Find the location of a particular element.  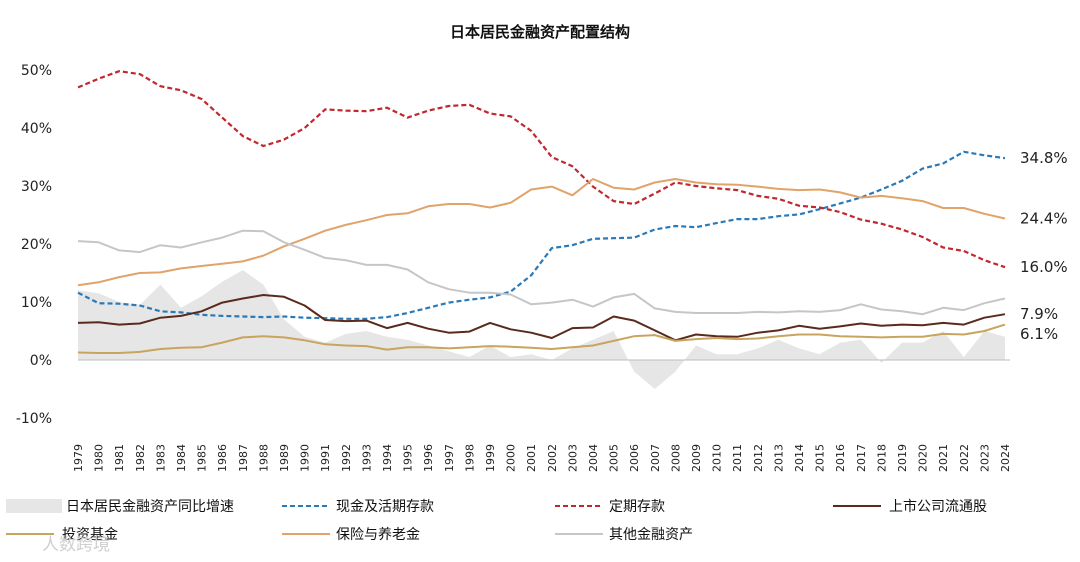

x-tick-label: 1991 is located at coordinates (325, 458).